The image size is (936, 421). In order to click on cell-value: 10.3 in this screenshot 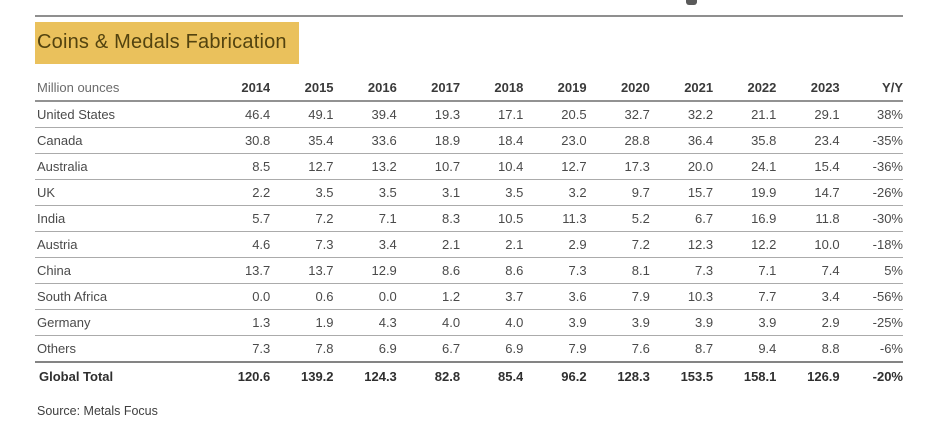, I will do `click(700, 296)`.